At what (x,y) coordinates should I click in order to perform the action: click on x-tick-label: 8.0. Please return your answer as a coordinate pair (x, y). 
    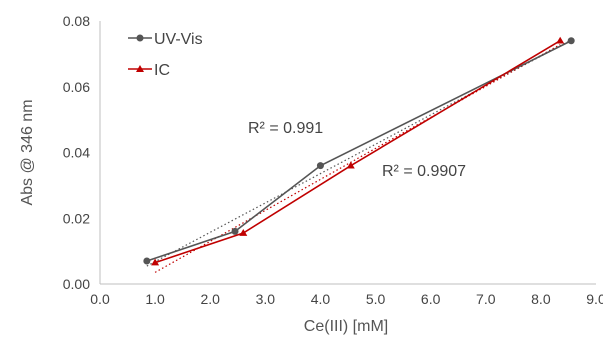
    Looking at the image, I should click on (541, 299).